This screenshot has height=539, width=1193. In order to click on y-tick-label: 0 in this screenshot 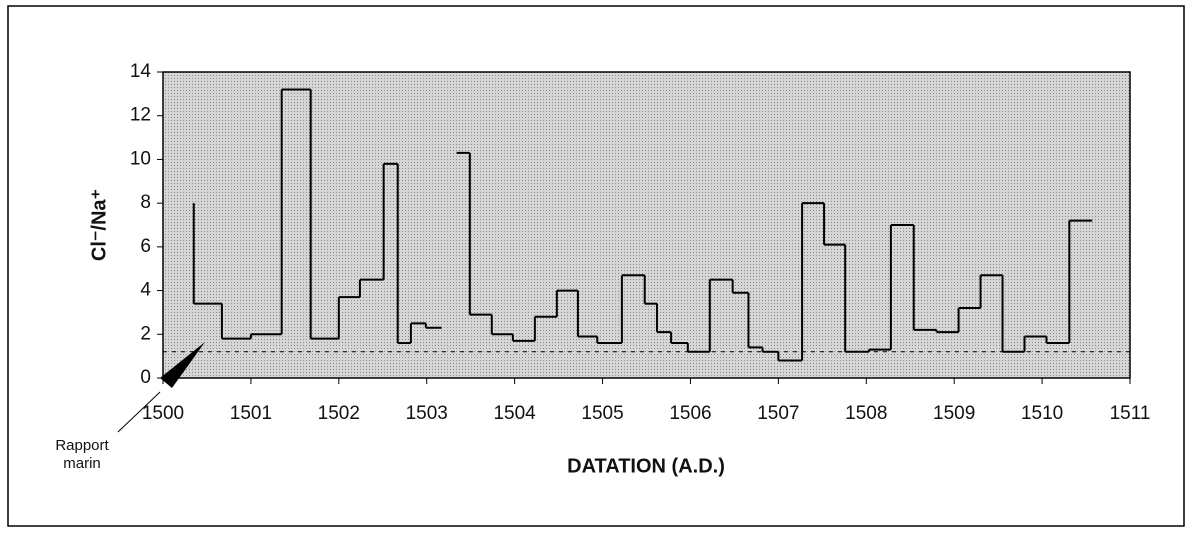, I will do `click(145, 377)`.